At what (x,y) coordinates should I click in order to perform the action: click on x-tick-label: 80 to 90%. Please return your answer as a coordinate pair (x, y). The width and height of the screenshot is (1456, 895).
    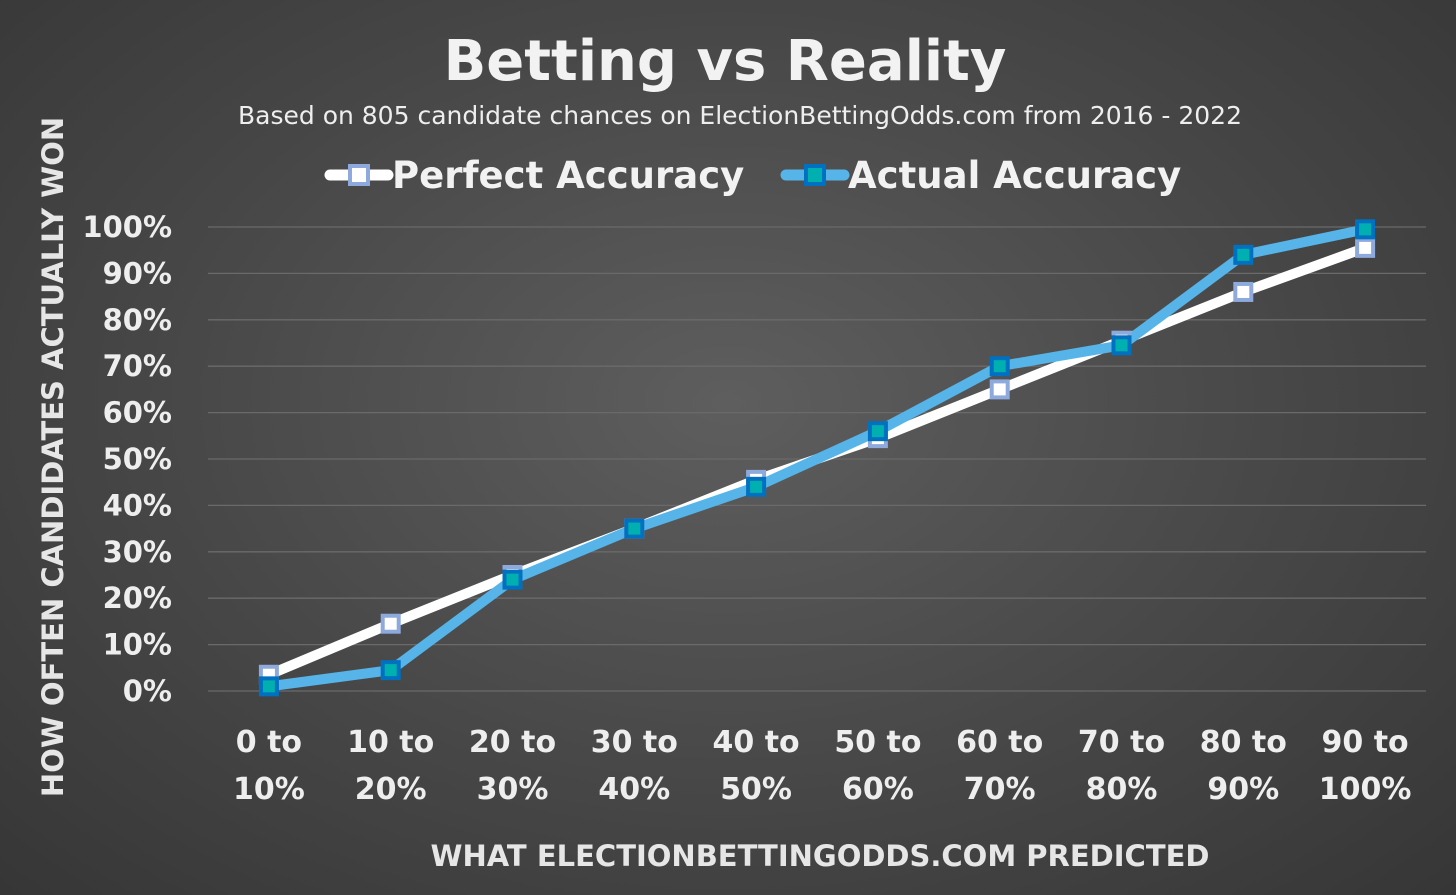
    Looking at the image, I should click on (1243, 766).